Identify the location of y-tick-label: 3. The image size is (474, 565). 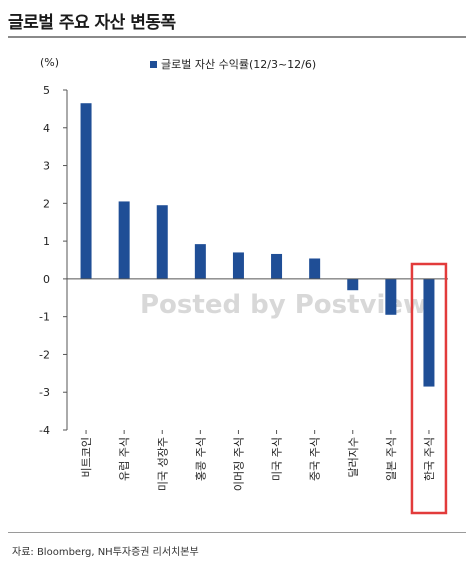
(46, 166).